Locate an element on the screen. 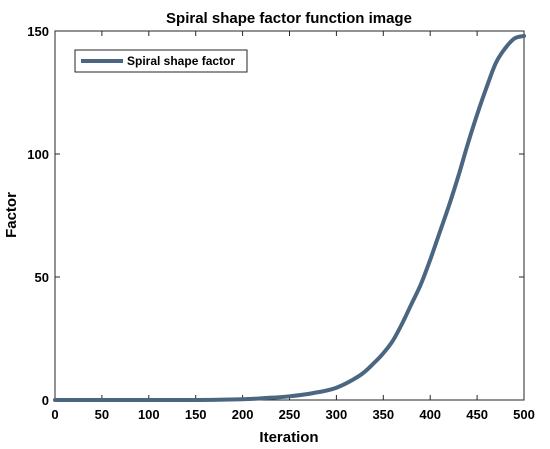  x-tick-label: 0 is located at coordinates (54, 414).